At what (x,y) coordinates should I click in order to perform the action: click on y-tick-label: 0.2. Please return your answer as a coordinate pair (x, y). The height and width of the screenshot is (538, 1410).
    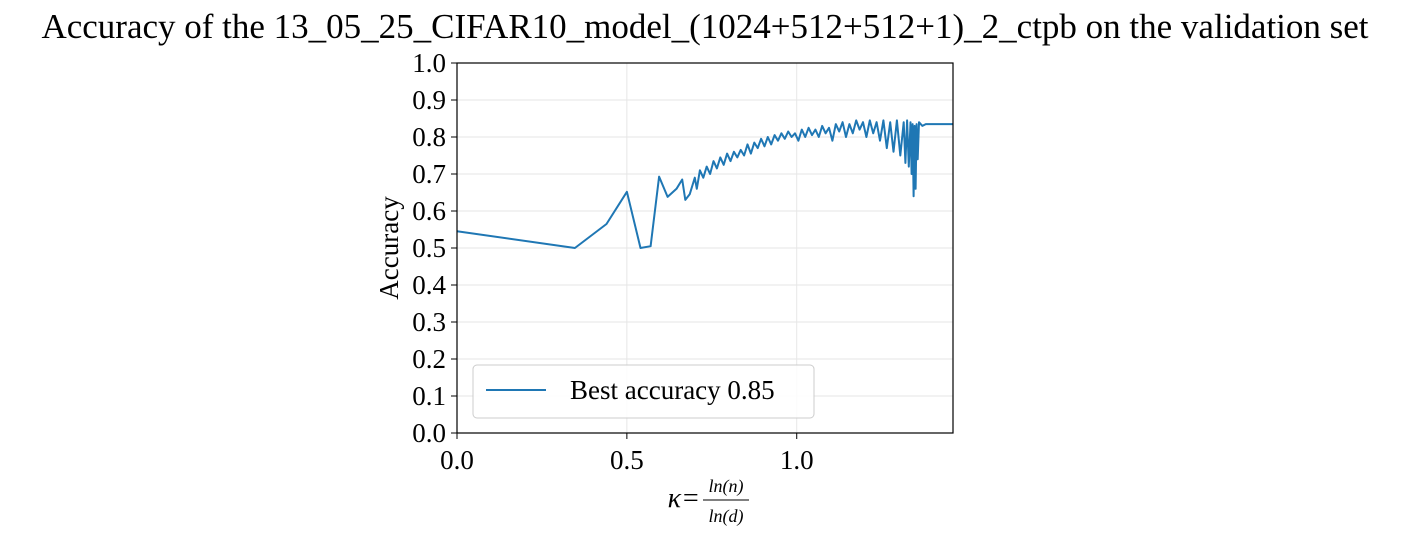
    Looking at the image, I should click on (429, 359).